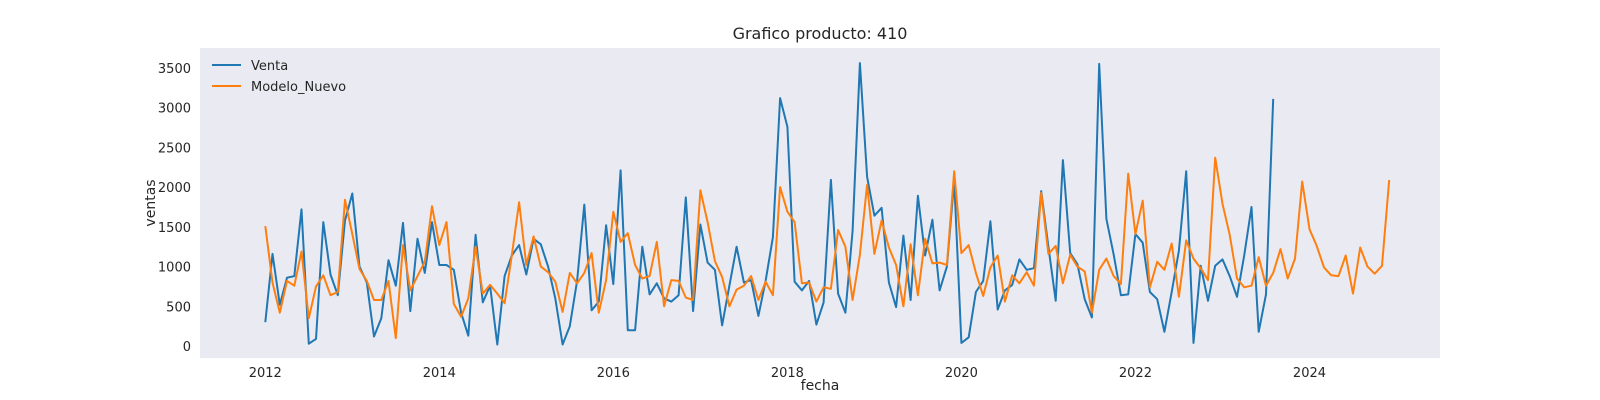  I want to click on x-tick-label: 2020, so click(961, 373).